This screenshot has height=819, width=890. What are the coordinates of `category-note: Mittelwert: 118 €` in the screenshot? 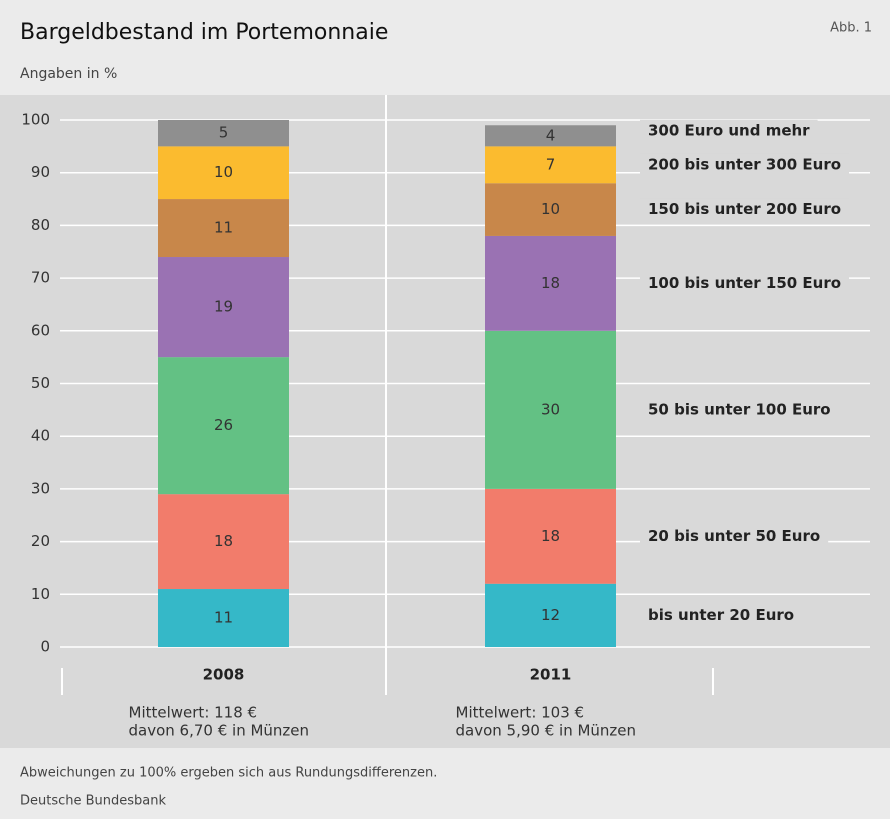 It's located at (193, 713).